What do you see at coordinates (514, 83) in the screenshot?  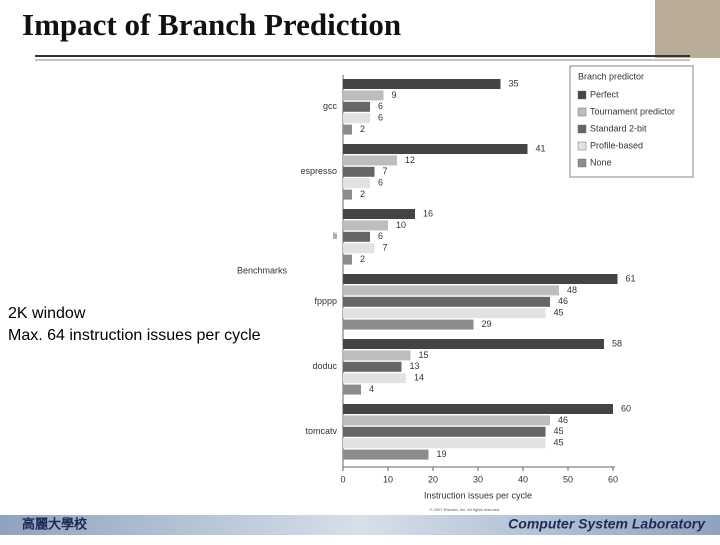 I see `value-label: 35` at bounding box center [514, 83].